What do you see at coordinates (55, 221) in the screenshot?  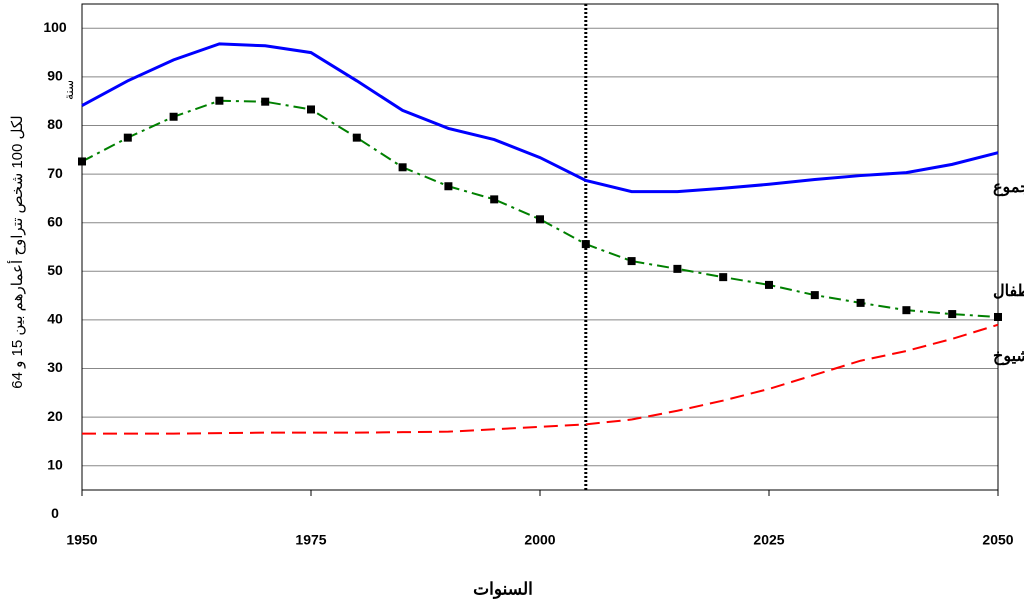 I see `y-tick-label: 60` at bounding box center [55, 221].